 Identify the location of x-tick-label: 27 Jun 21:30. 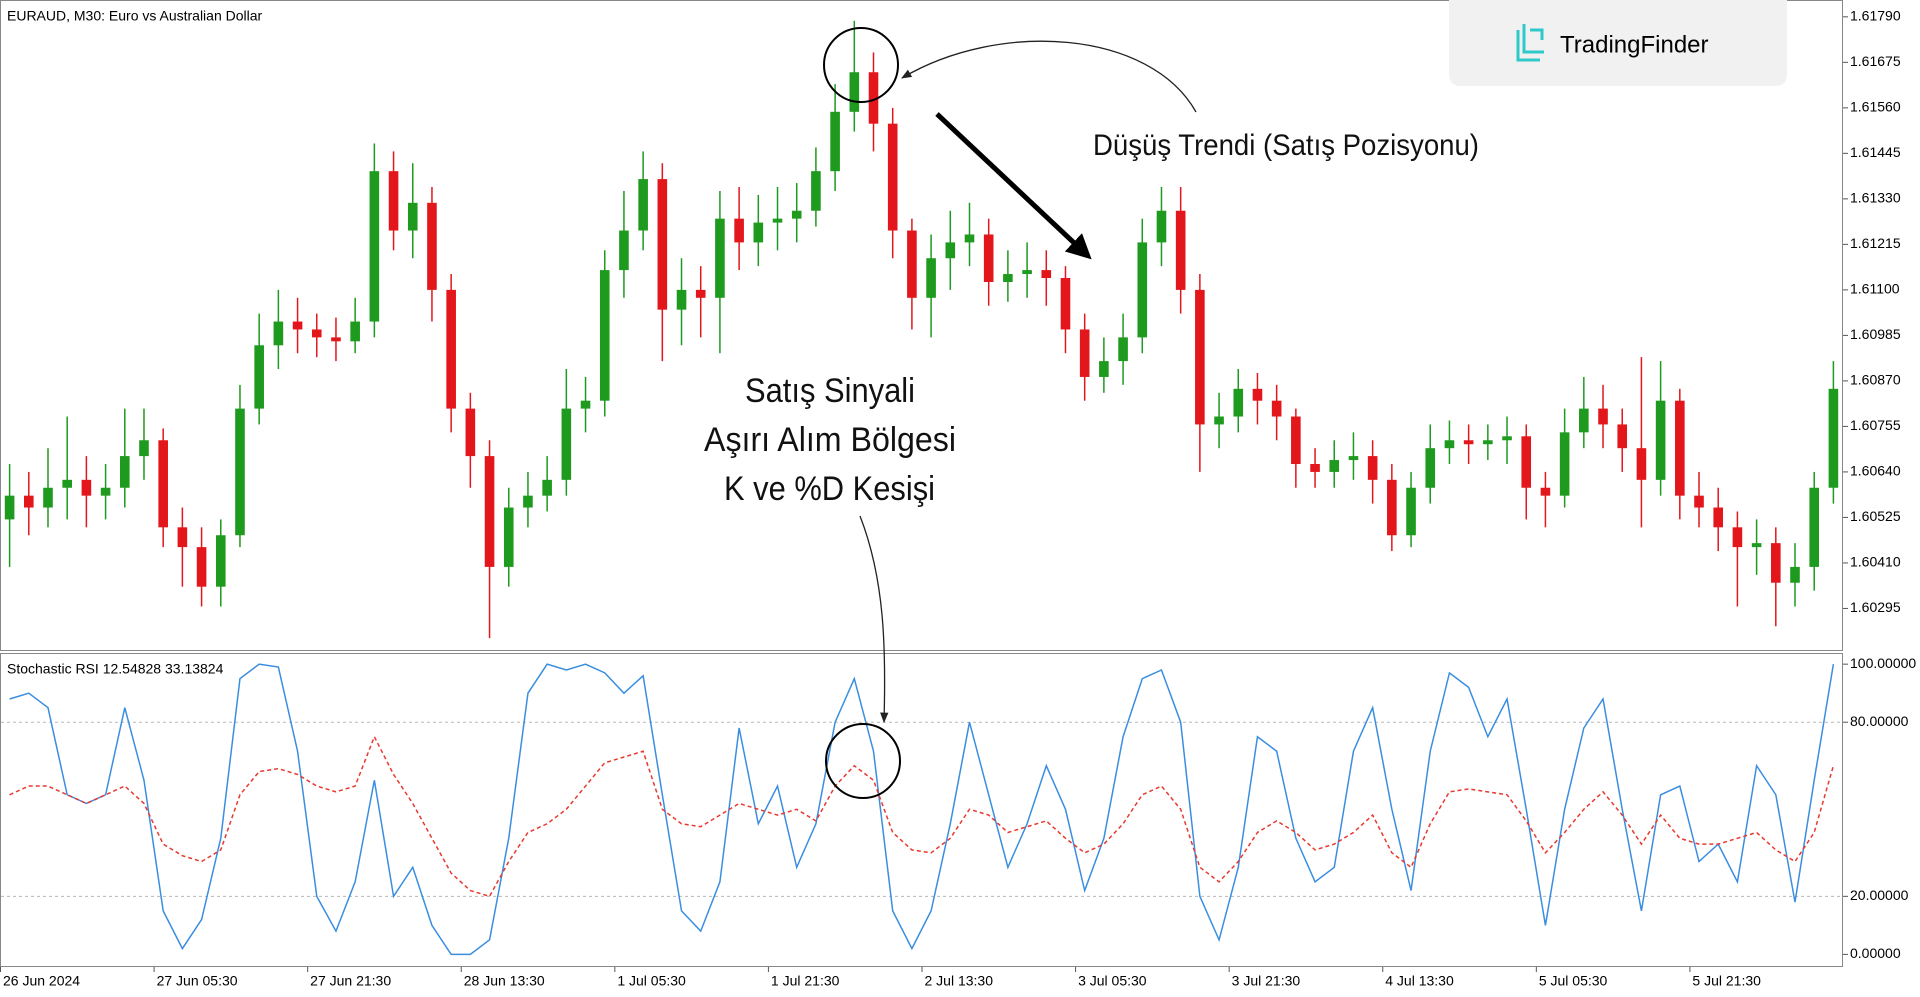
(350, 981).